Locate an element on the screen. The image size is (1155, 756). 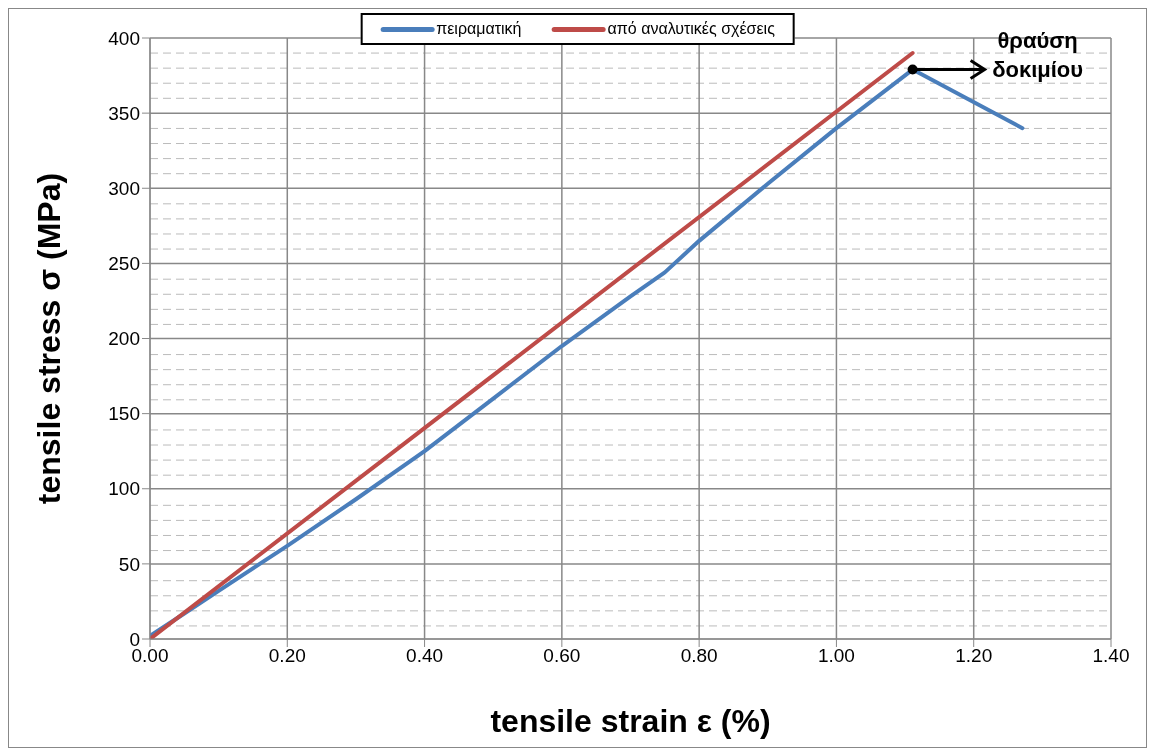
y-tick-label: 100 is located at coordinates (124, 489).